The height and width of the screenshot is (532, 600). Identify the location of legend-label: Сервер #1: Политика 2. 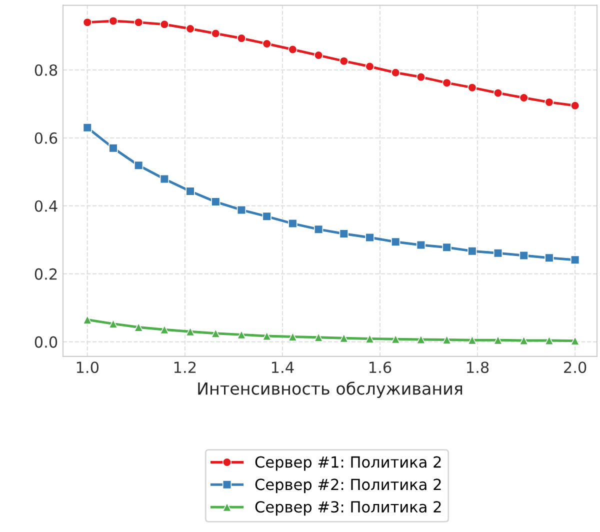
(348, 463).